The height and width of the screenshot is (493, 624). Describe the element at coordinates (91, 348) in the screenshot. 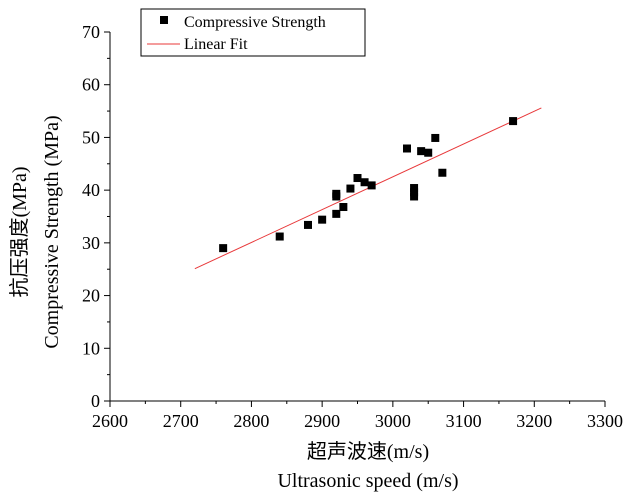

I see `y-tick-label: 10` at that location.